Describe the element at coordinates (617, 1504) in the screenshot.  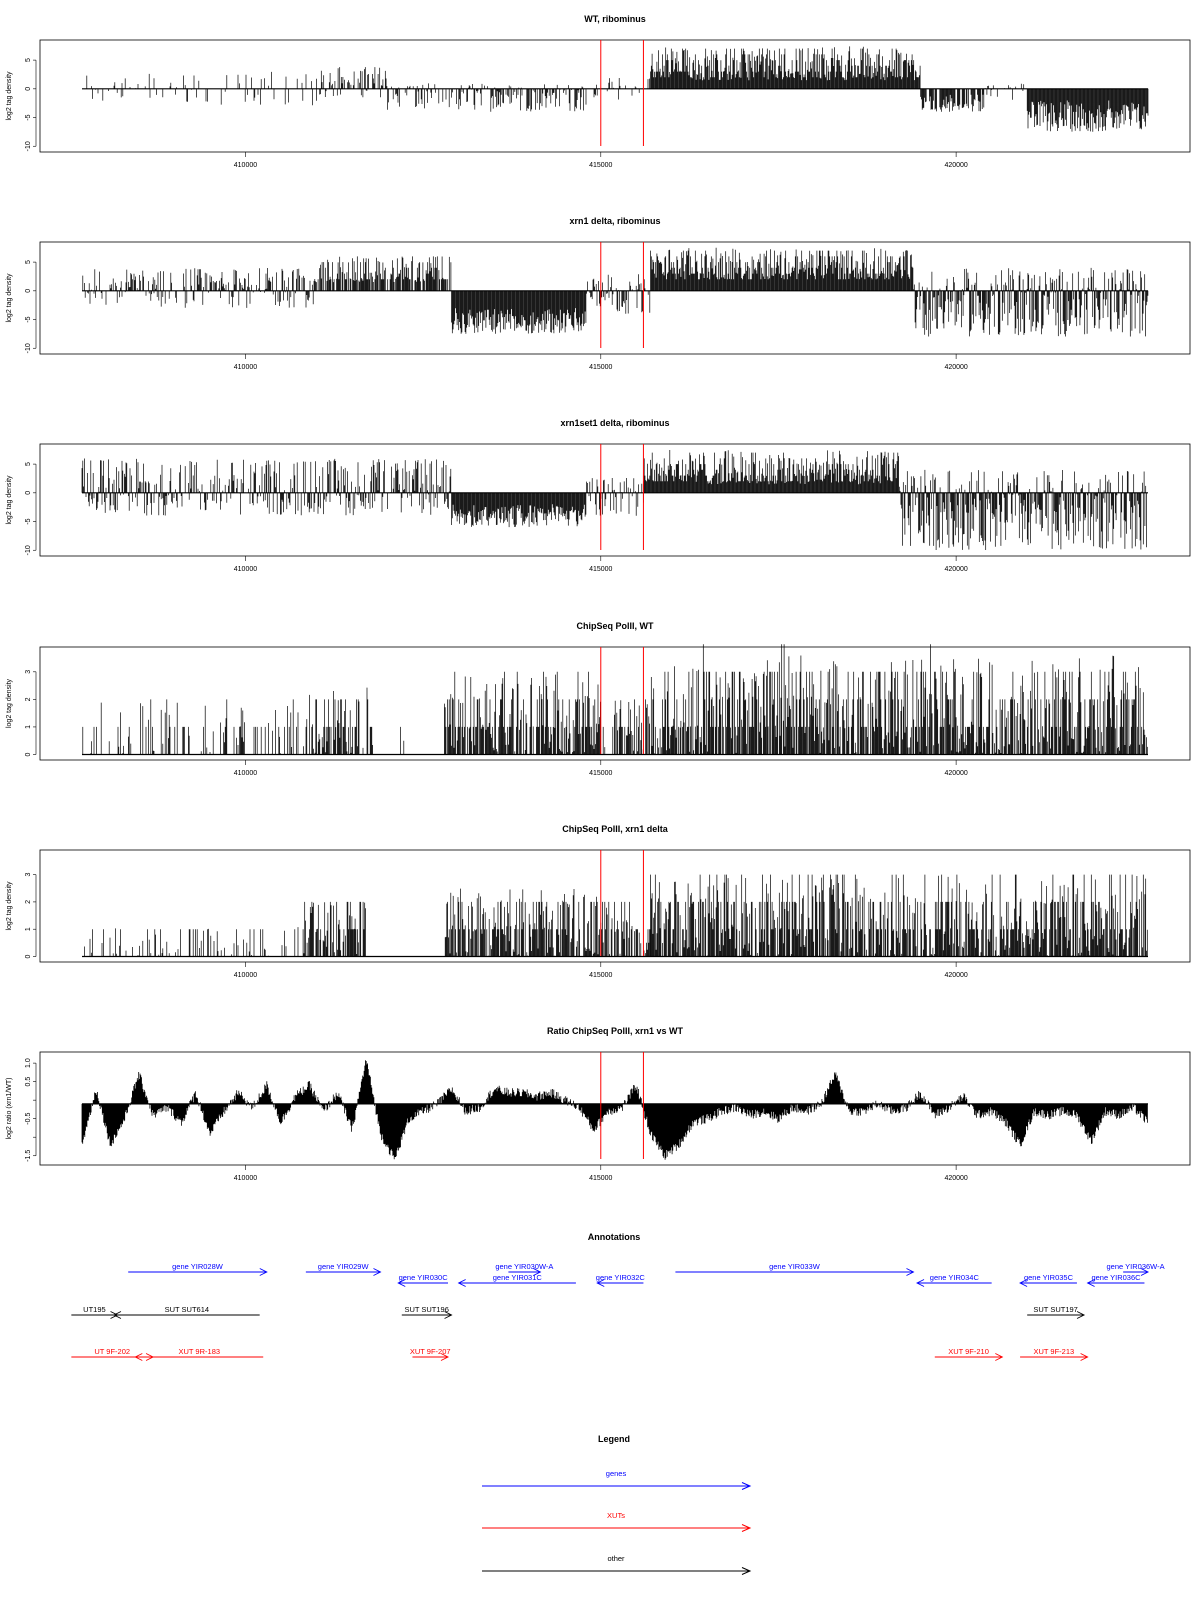
I see `legend-panel: Legend genes XUTs other` at that location.